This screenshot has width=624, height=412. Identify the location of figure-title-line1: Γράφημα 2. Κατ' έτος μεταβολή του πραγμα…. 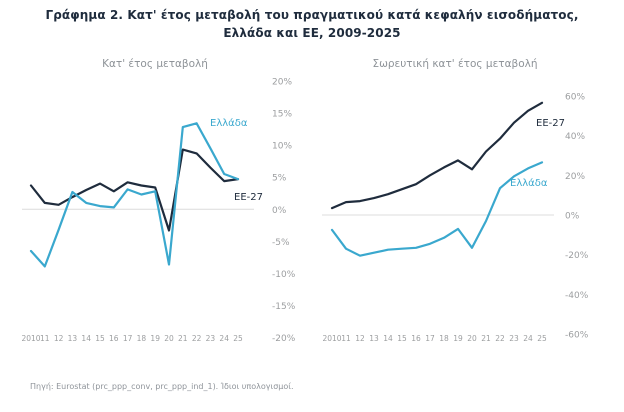
(312, 15).